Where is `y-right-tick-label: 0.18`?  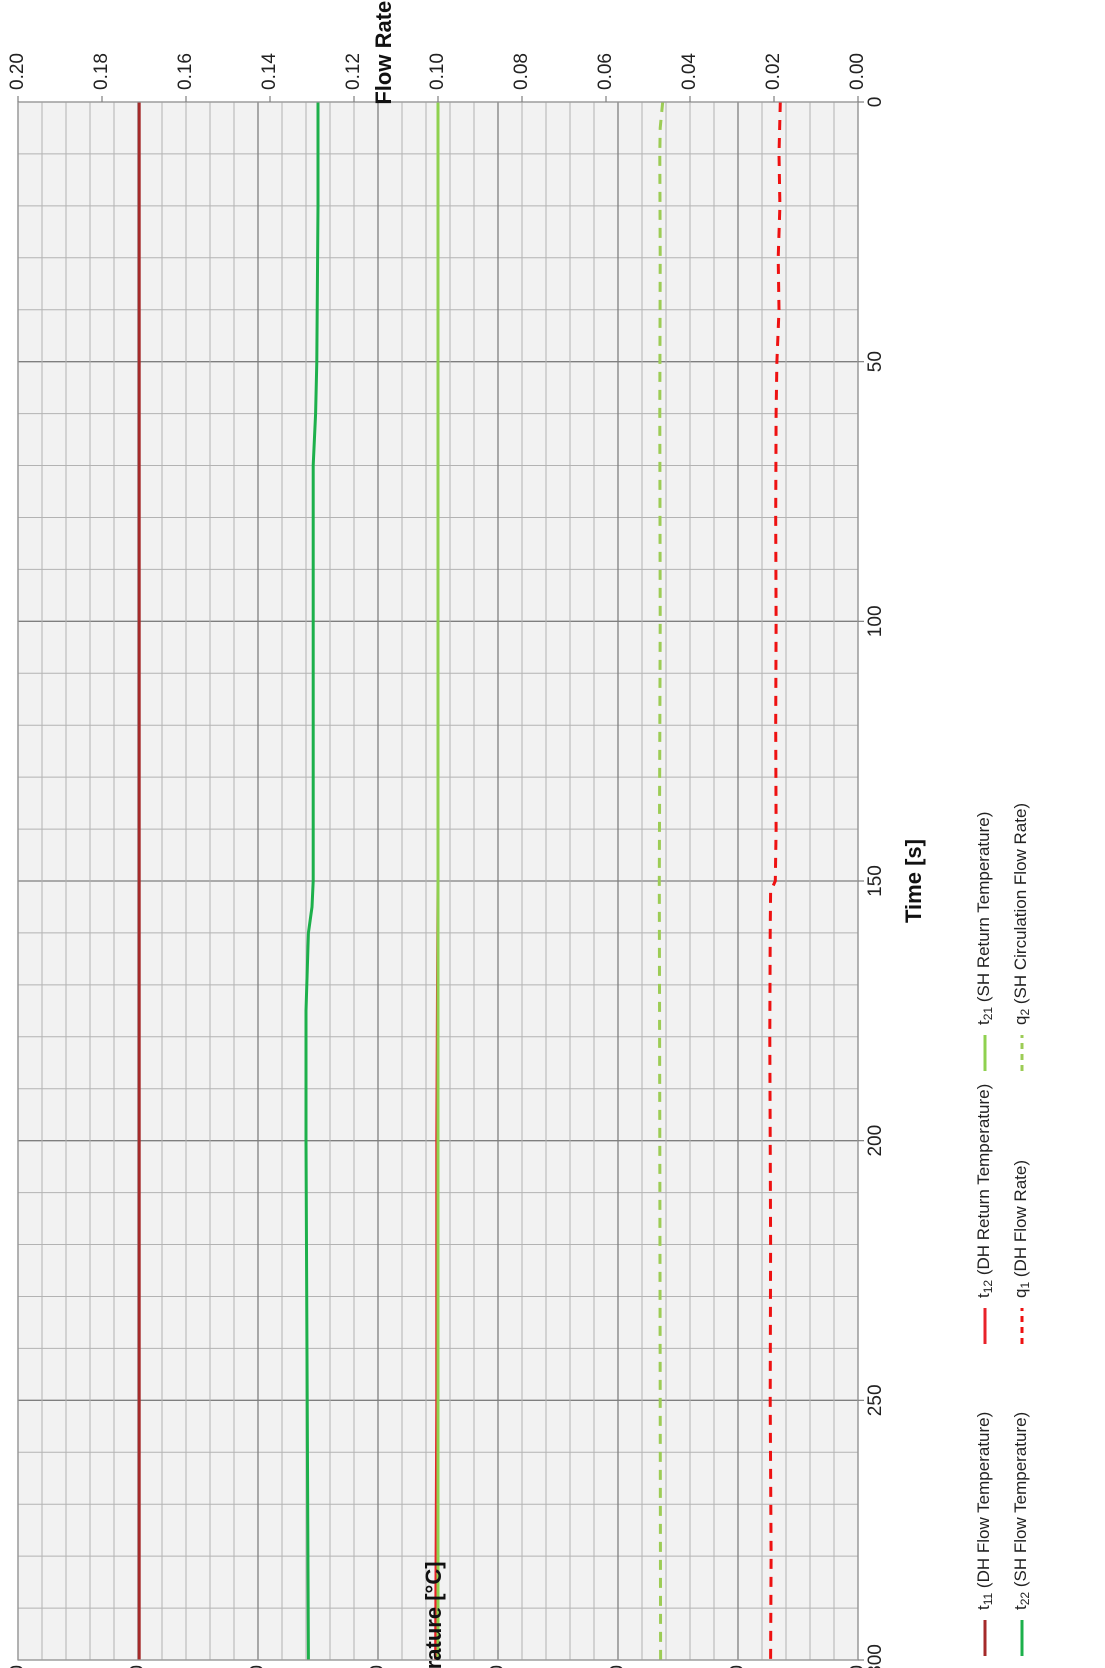 y-right-tick-label: 0.18 is located at coordinates (101, 71).